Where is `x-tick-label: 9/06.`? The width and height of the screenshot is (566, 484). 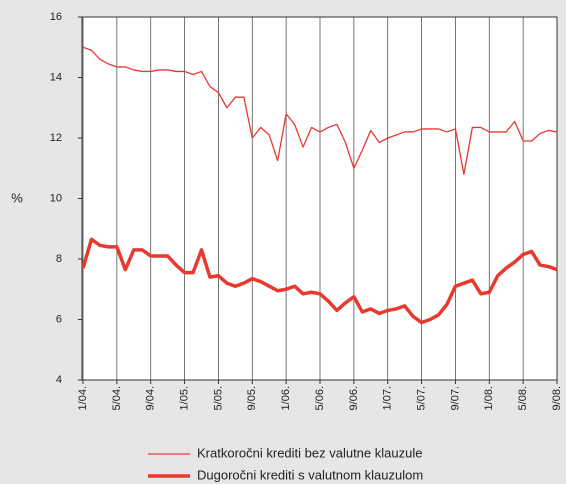
x-tick-label: 9/06. is located at coordinates (354, 398).